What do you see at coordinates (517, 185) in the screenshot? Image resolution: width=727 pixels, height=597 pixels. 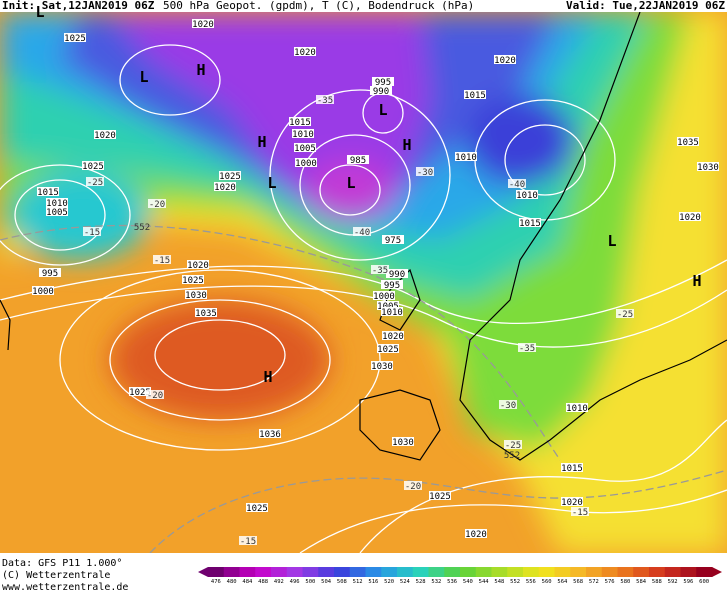 I see `temperature-label: -40` at bounding box center [517, 185].